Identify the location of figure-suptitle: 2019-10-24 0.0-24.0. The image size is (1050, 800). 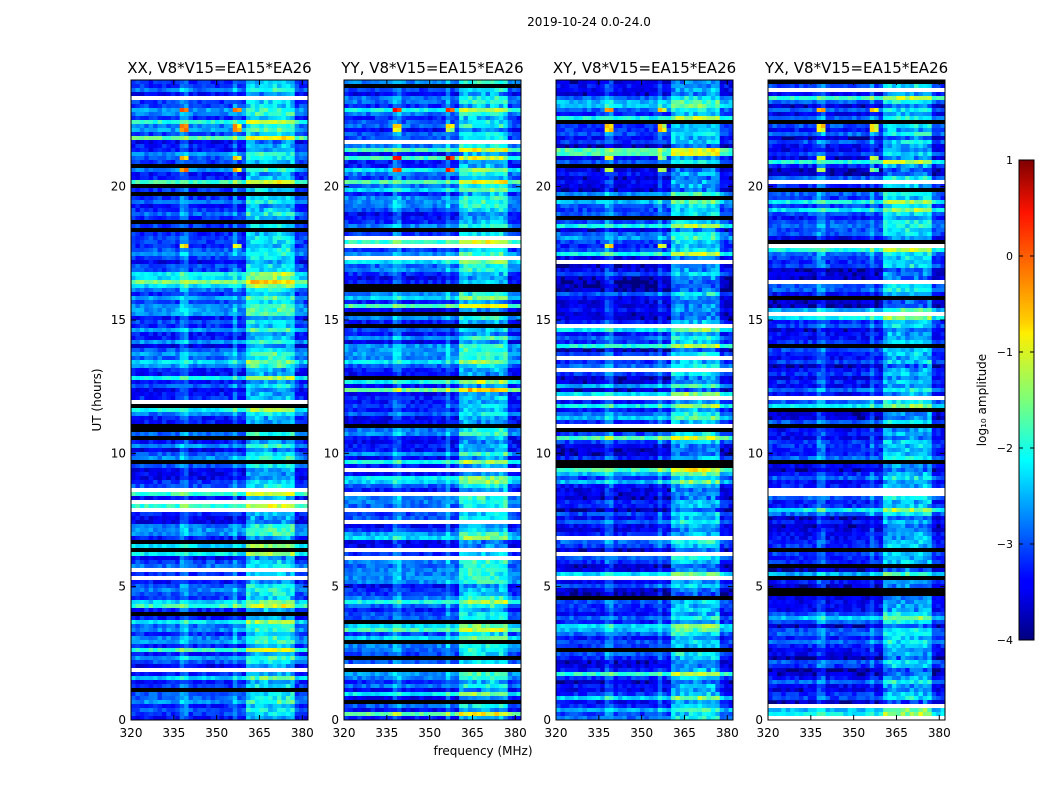
(589, 22).